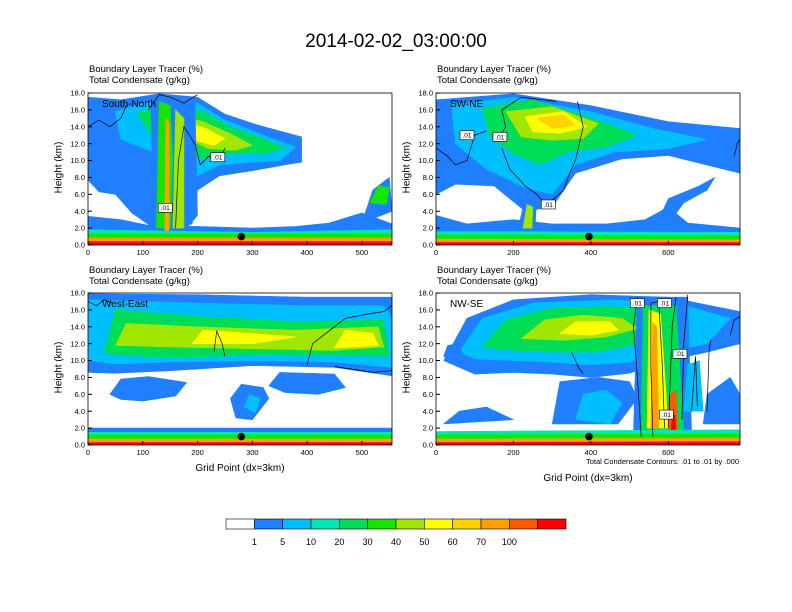 The width and height of the screenshot is (792, 612). What do you see at coordinates (668, 252) in the screenshot?
I see `x-tick-label: 600` at bounding box center [668, 252].